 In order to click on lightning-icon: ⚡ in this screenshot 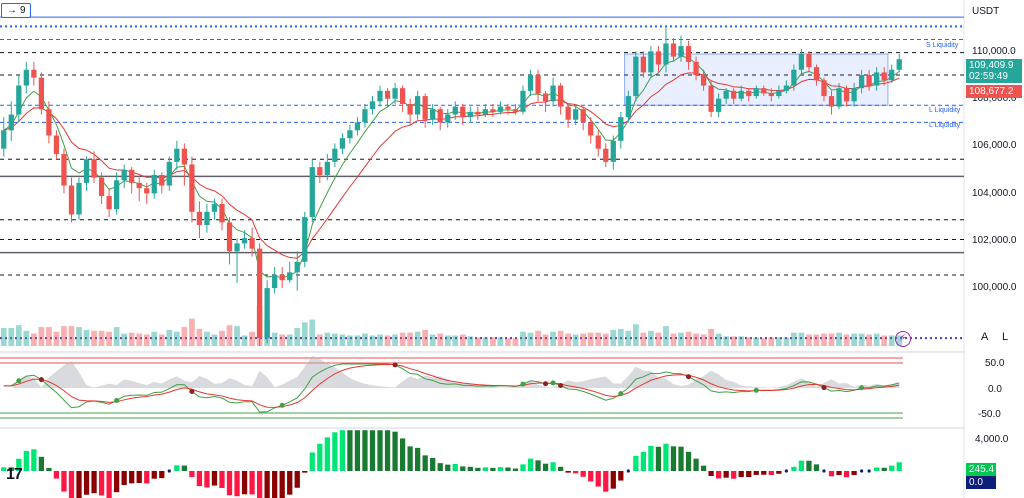, I will do `click(903, 339)`.